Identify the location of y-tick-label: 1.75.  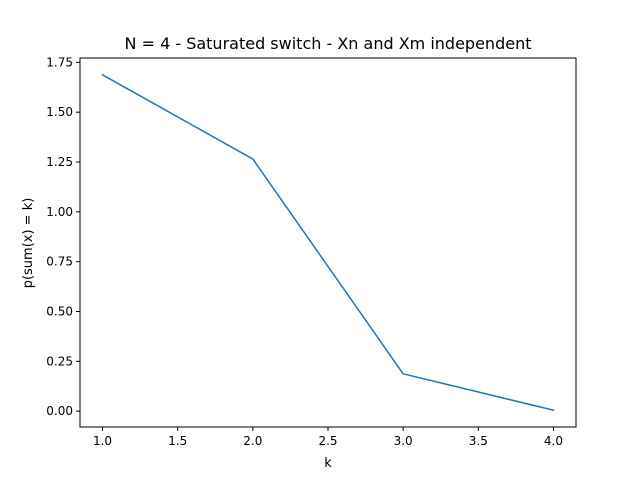
(59, 62).